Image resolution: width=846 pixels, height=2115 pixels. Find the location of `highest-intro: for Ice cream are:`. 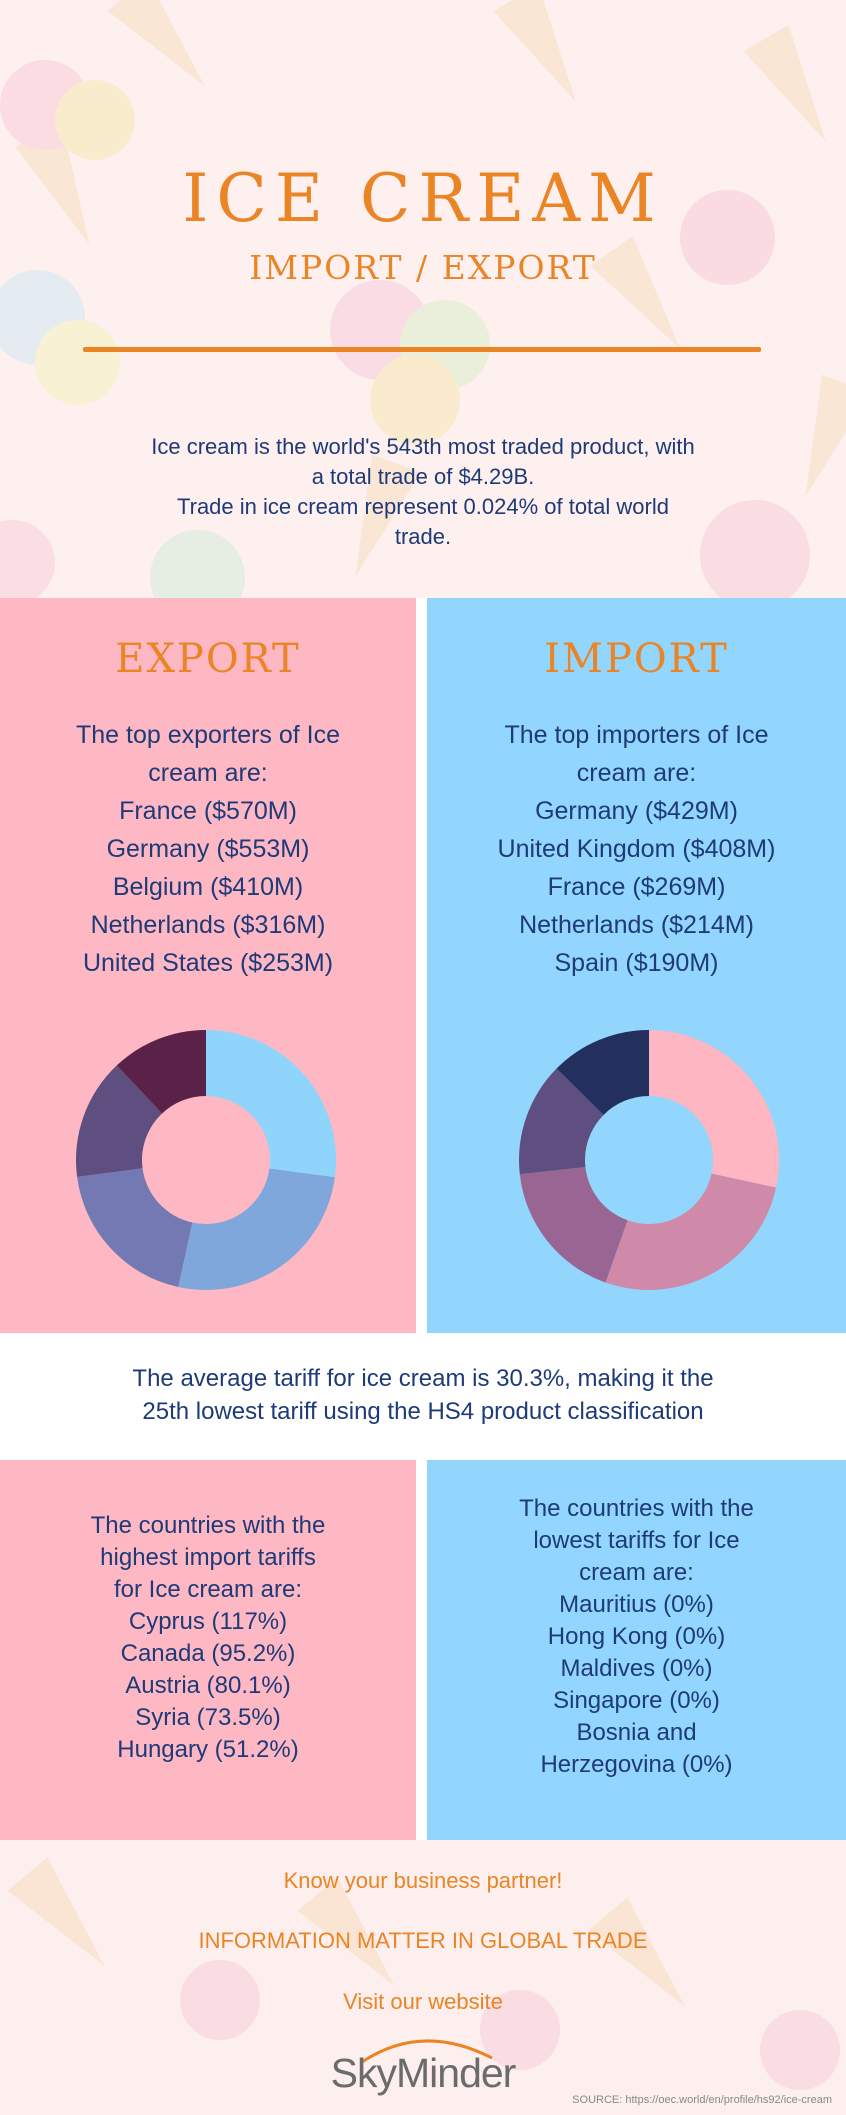

highest-intro: for Ice cream are: is located at coordinates (208, 1589).